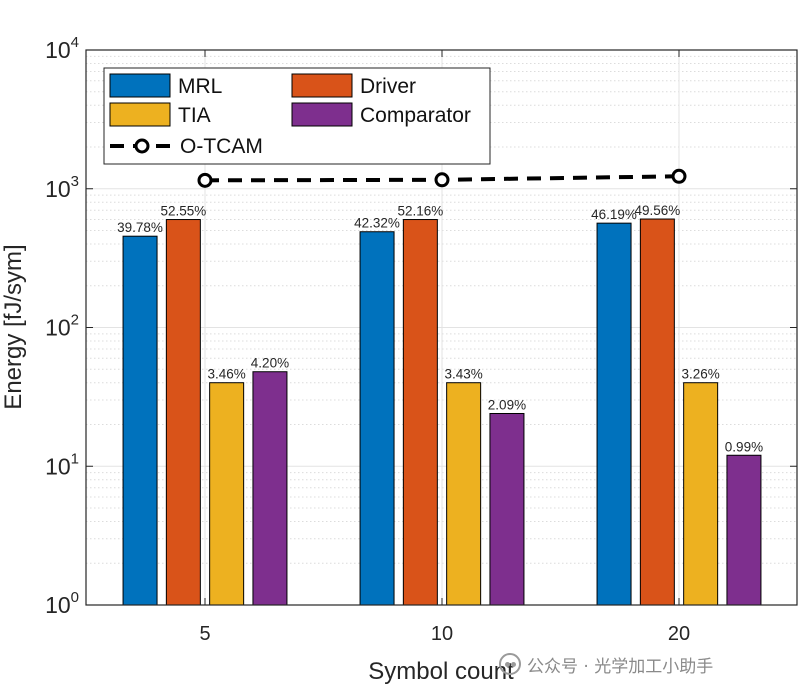 This screenshot has height=693, width=801. Describe the element at coordinates (510, 664) in the screenshot. I see `wechat-icon` at that location.